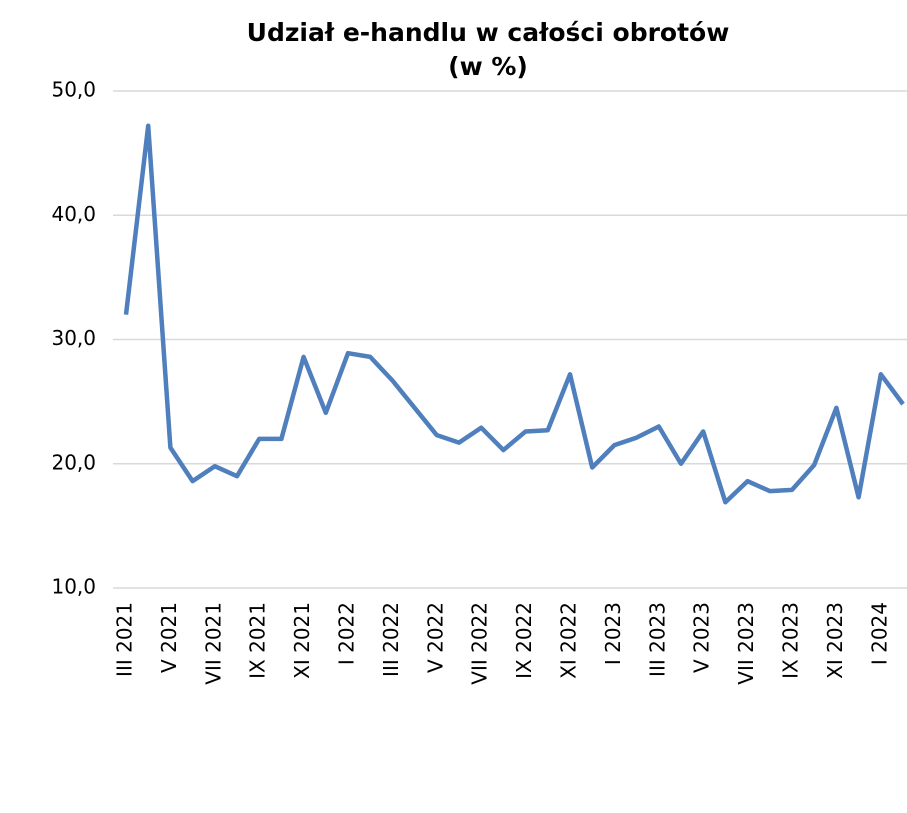 This screenshot has height=813, width=907. Describe the element at coordinates (125, 639) in the screenshot. I see `x-tick-label: III 2021` at that location.